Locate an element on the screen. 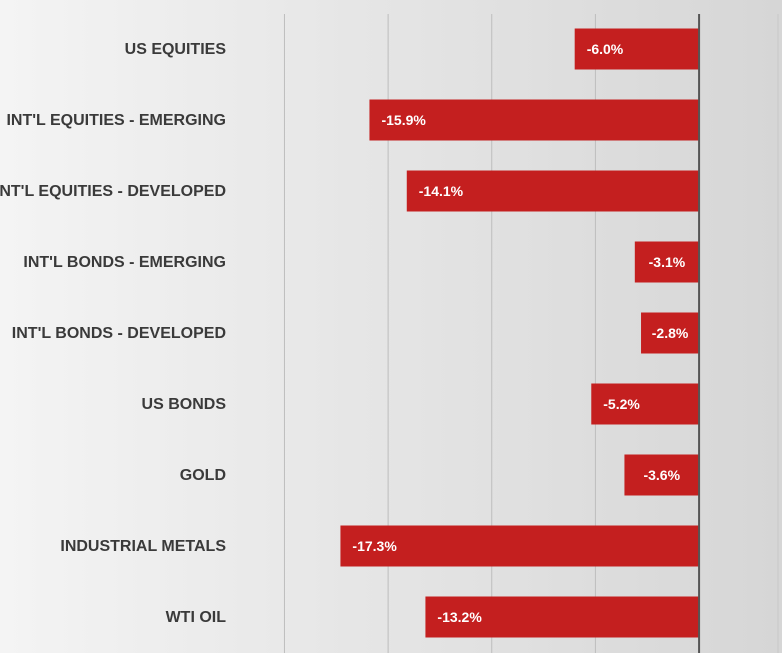 Image resolution: width=782 pixels, height=653 pixels. data-label: -17.3% is located at coordinates (374, 546).